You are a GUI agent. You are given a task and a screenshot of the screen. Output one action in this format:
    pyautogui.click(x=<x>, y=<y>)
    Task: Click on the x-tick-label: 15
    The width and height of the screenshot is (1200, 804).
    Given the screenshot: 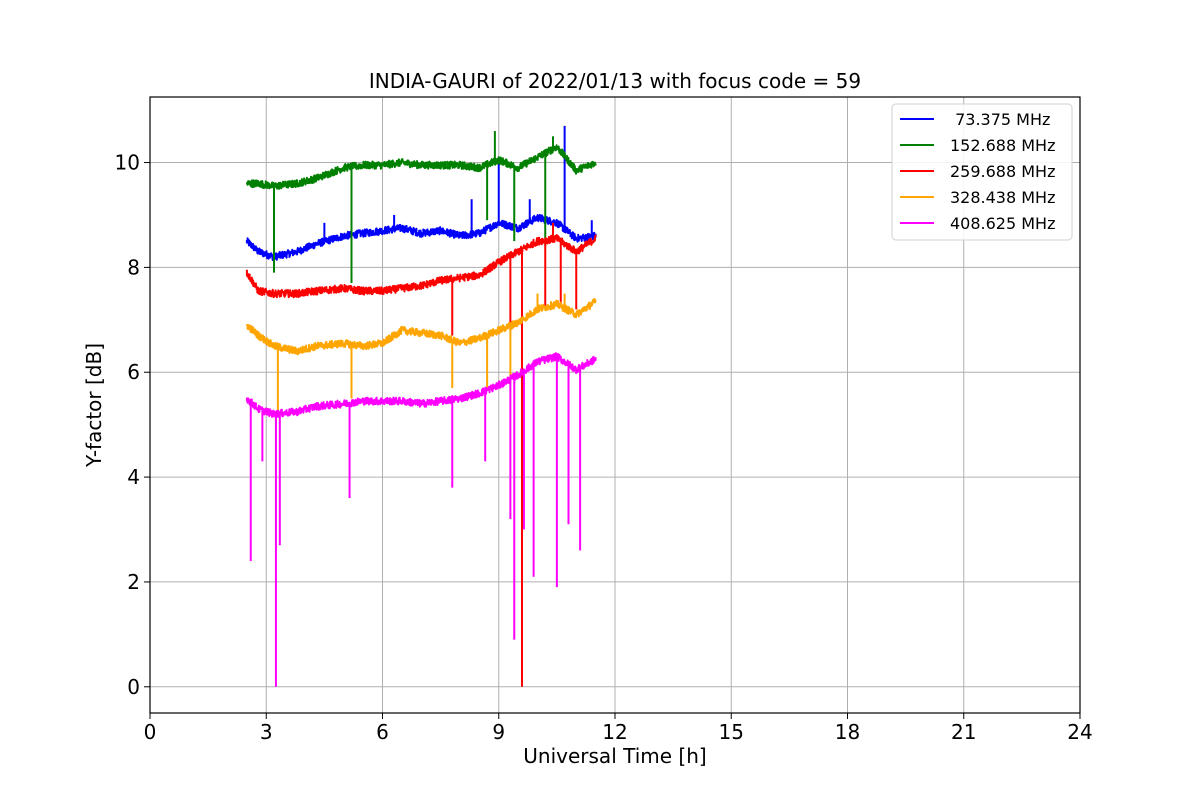 What is the action you would take?
    pyautogui.click(x=731, y=732)
    